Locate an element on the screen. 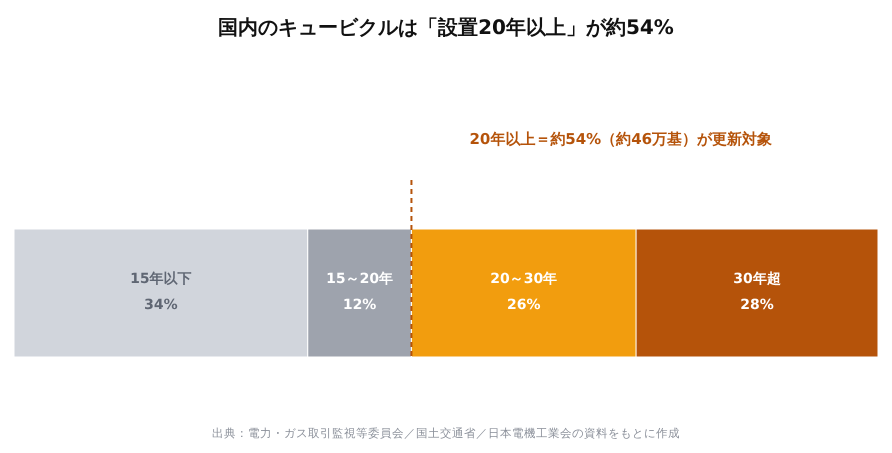 This screenshot has width=892, height=453. ref-line-label: 20年以上＝約54%（約46万基）が更新対象 is located at coordinates (620, 139).